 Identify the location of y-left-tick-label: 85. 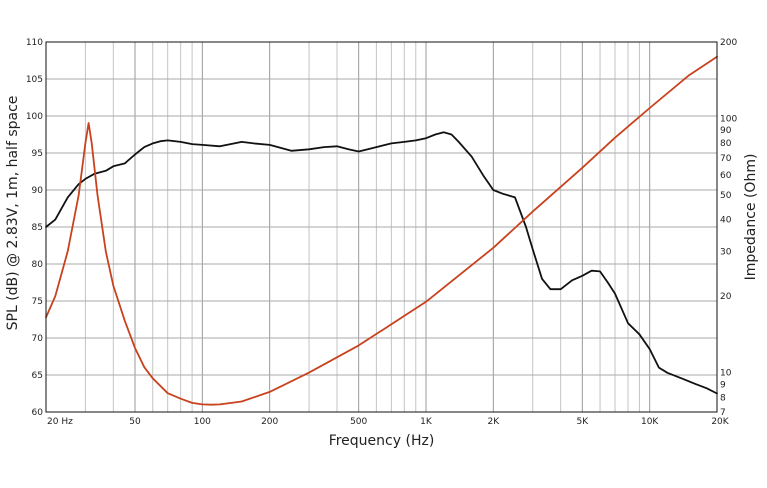
(37, 228).